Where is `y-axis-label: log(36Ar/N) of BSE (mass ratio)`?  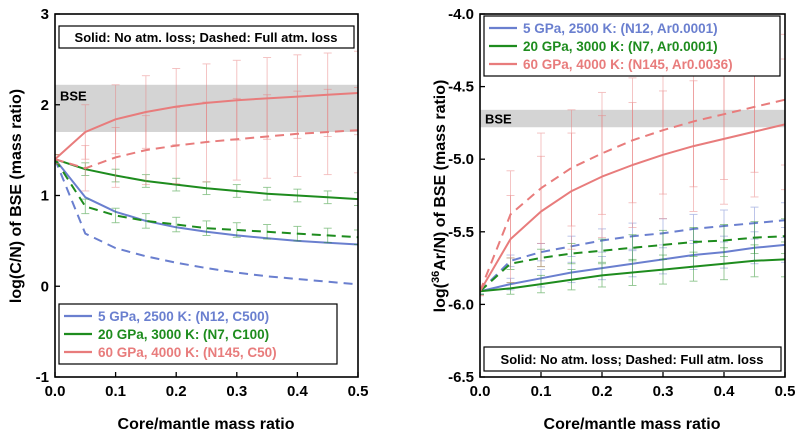
y-axis-label: log(36Ar/N) of BSE (mass ratio) is located at coordinates (439, 196).